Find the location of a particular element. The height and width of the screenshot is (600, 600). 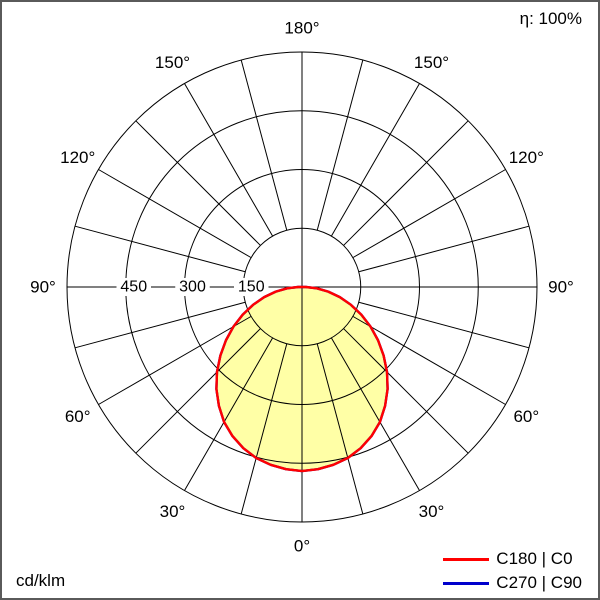

angle-tick-label: 0° is located at coordinates (302, 546).